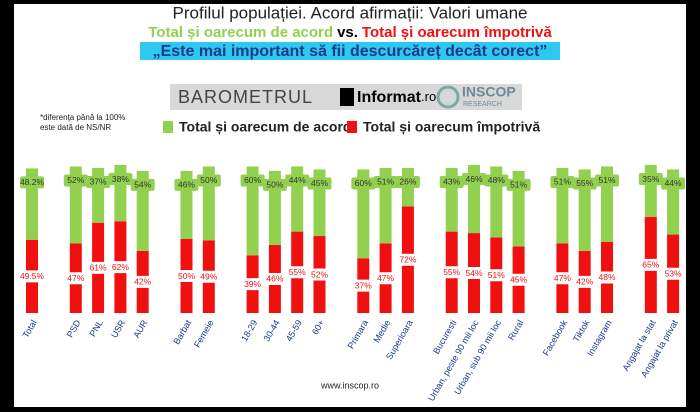 The height and width of the screenshot is (412, 700). I want to click on subtitle-against: Total și oarecum împotrivă, so click(457, 32).